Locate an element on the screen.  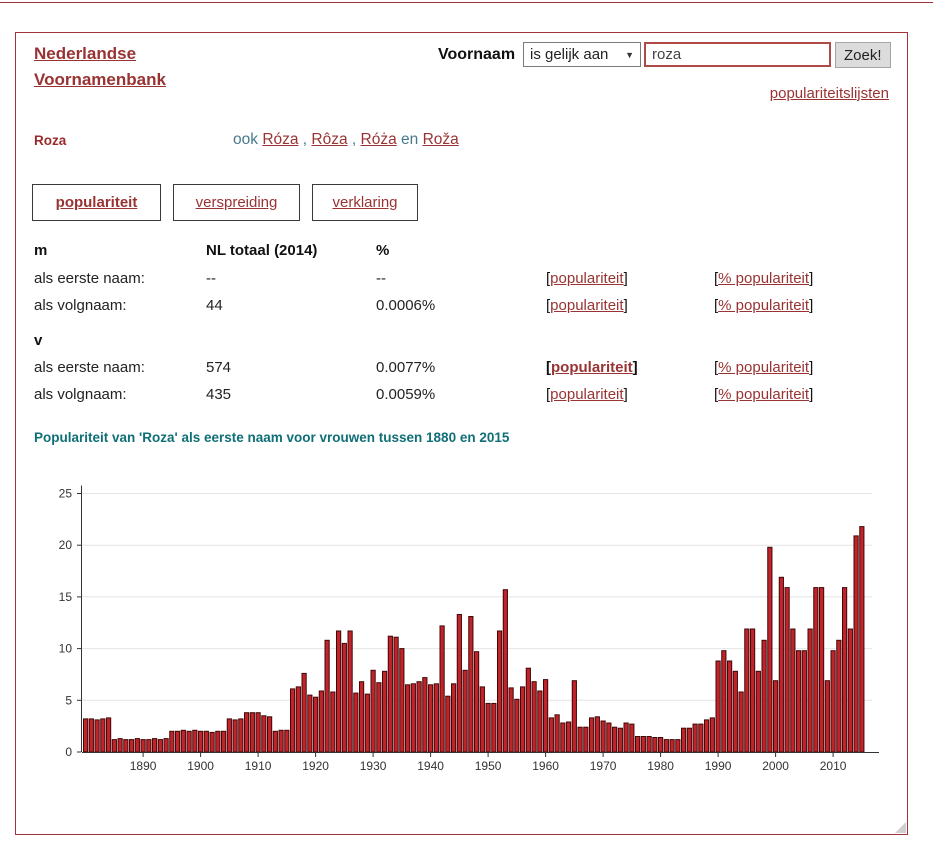
variant-link-2: Rôza is located at coordinates (329, 139).